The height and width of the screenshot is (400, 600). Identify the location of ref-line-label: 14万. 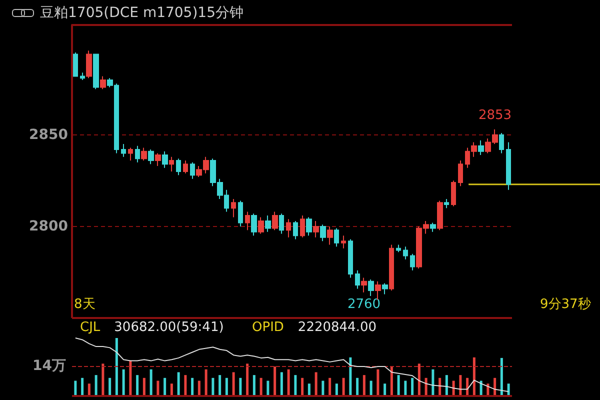
(49, 366).